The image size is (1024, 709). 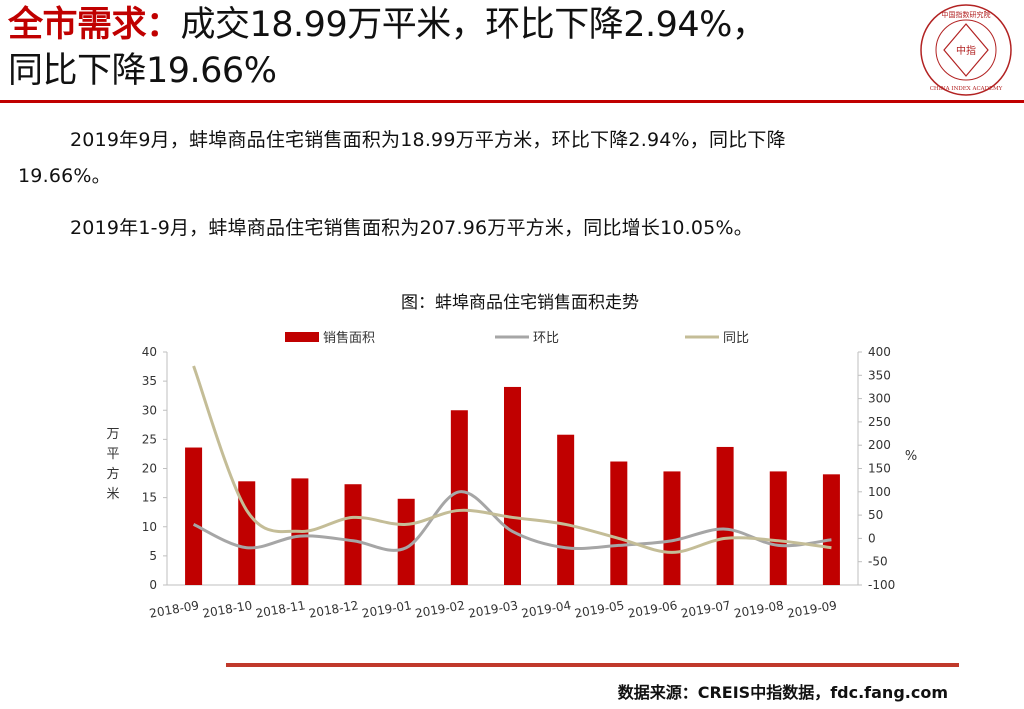 I want to click on y2-tick-label: 50, so click(x=875, y=515).